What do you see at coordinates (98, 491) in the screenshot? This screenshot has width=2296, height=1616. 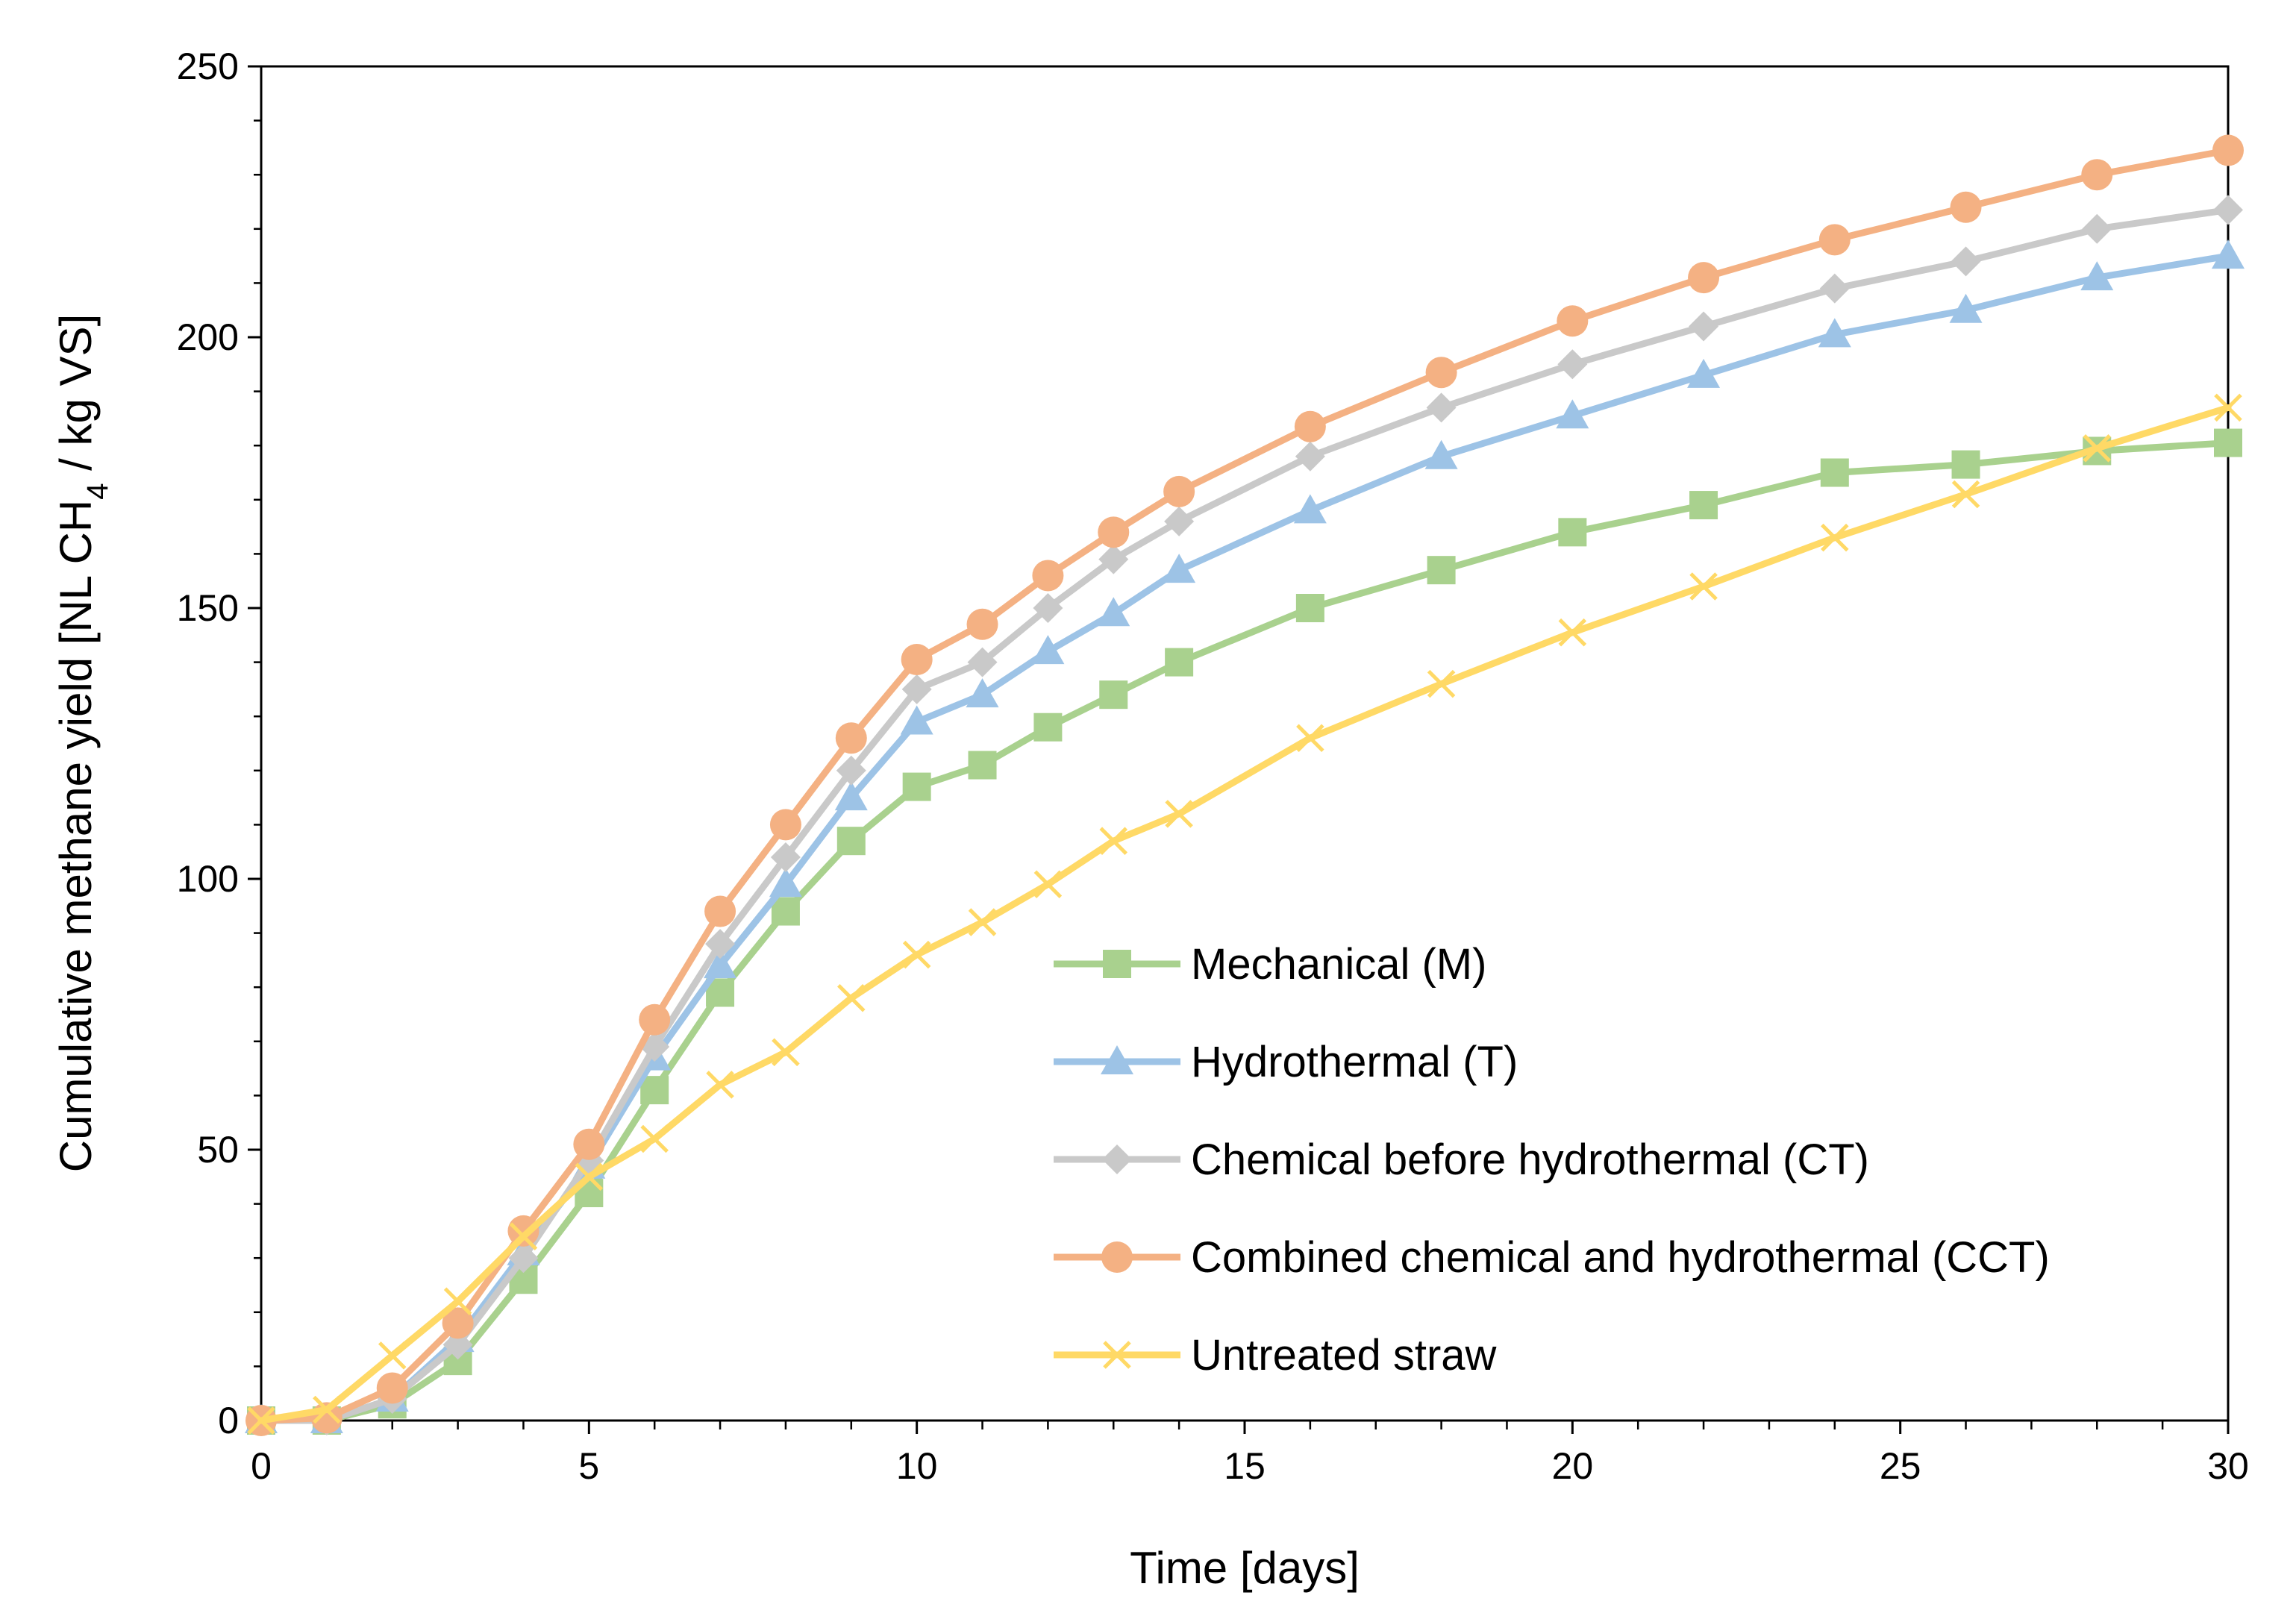 I see `y-axis-title-subscript: 4` at bounding box center [98, 491].